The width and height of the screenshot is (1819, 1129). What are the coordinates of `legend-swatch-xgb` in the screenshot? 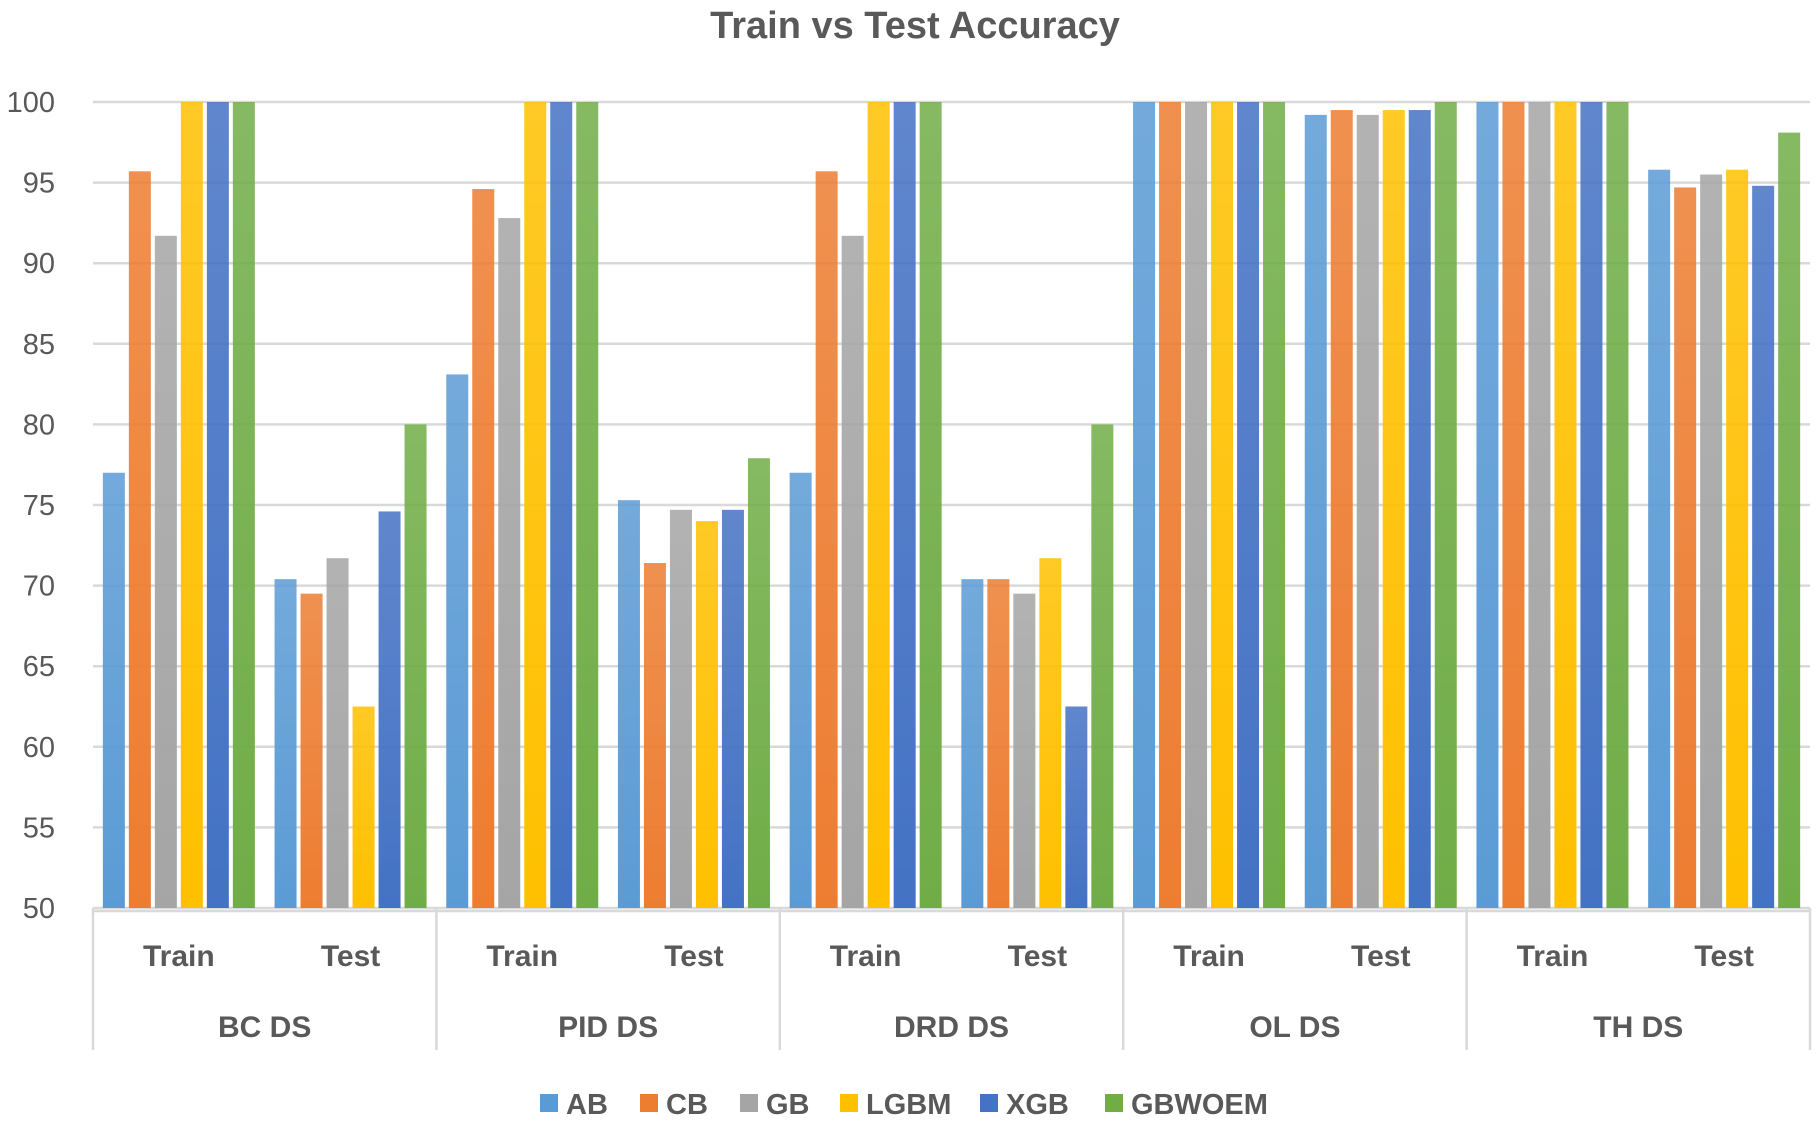 It's located at (989, 1103).